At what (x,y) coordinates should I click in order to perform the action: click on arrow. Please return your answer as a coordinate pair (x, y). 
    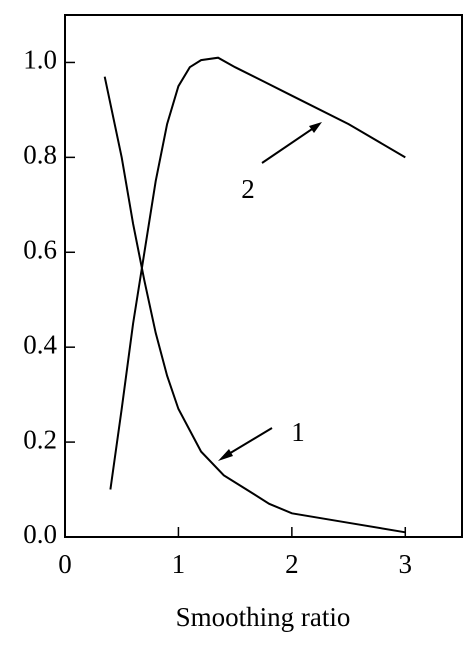
    Looking at the image, I should click on (290, 144).